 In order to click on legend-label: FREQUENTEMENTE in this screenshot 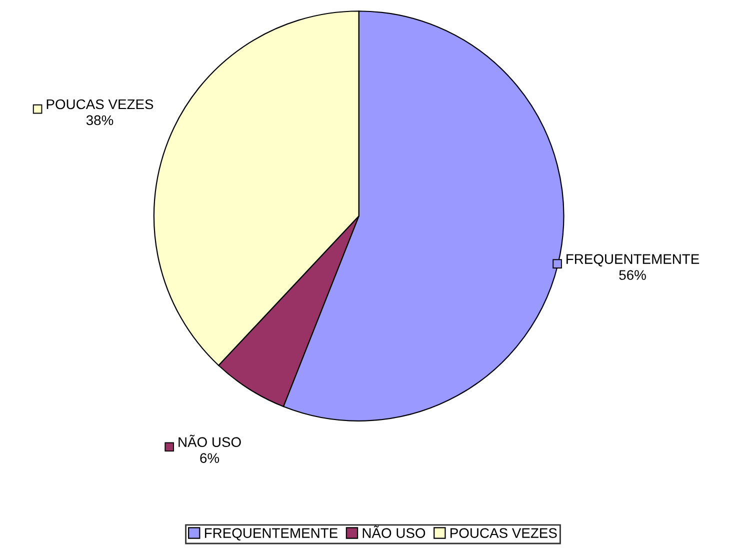, I will do `click(633, 260)`.